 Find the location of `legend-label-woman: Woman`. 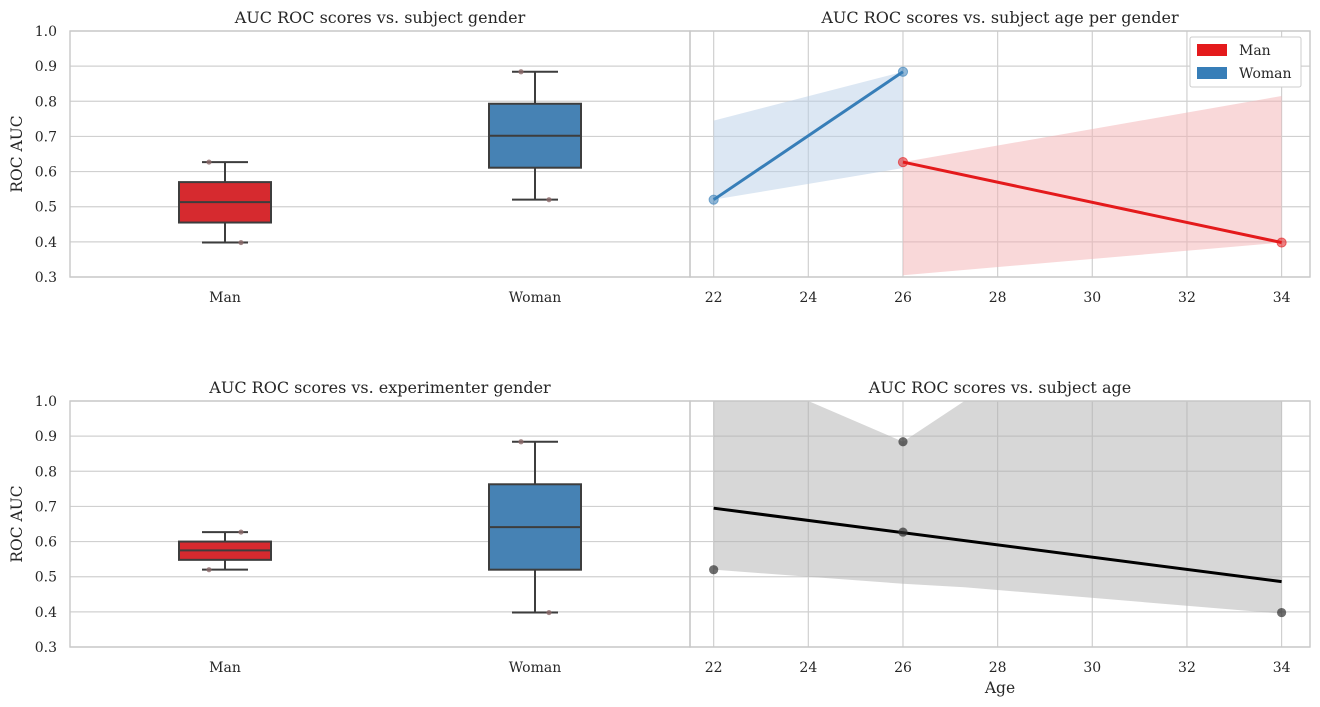

legend-label-woman: Woman is located at coordinates (1265, 74).